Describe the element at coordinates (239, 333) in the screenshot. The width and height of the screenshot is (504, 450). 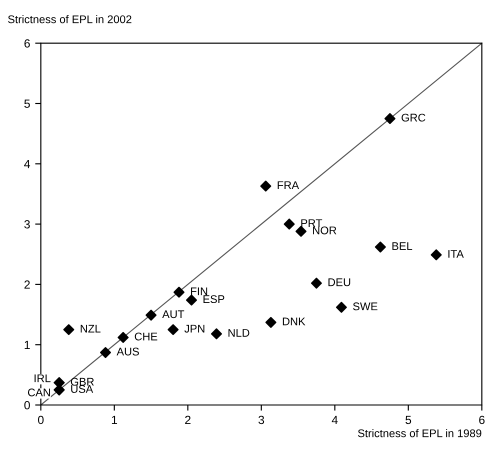
I see `annotation: NLD` at that location.